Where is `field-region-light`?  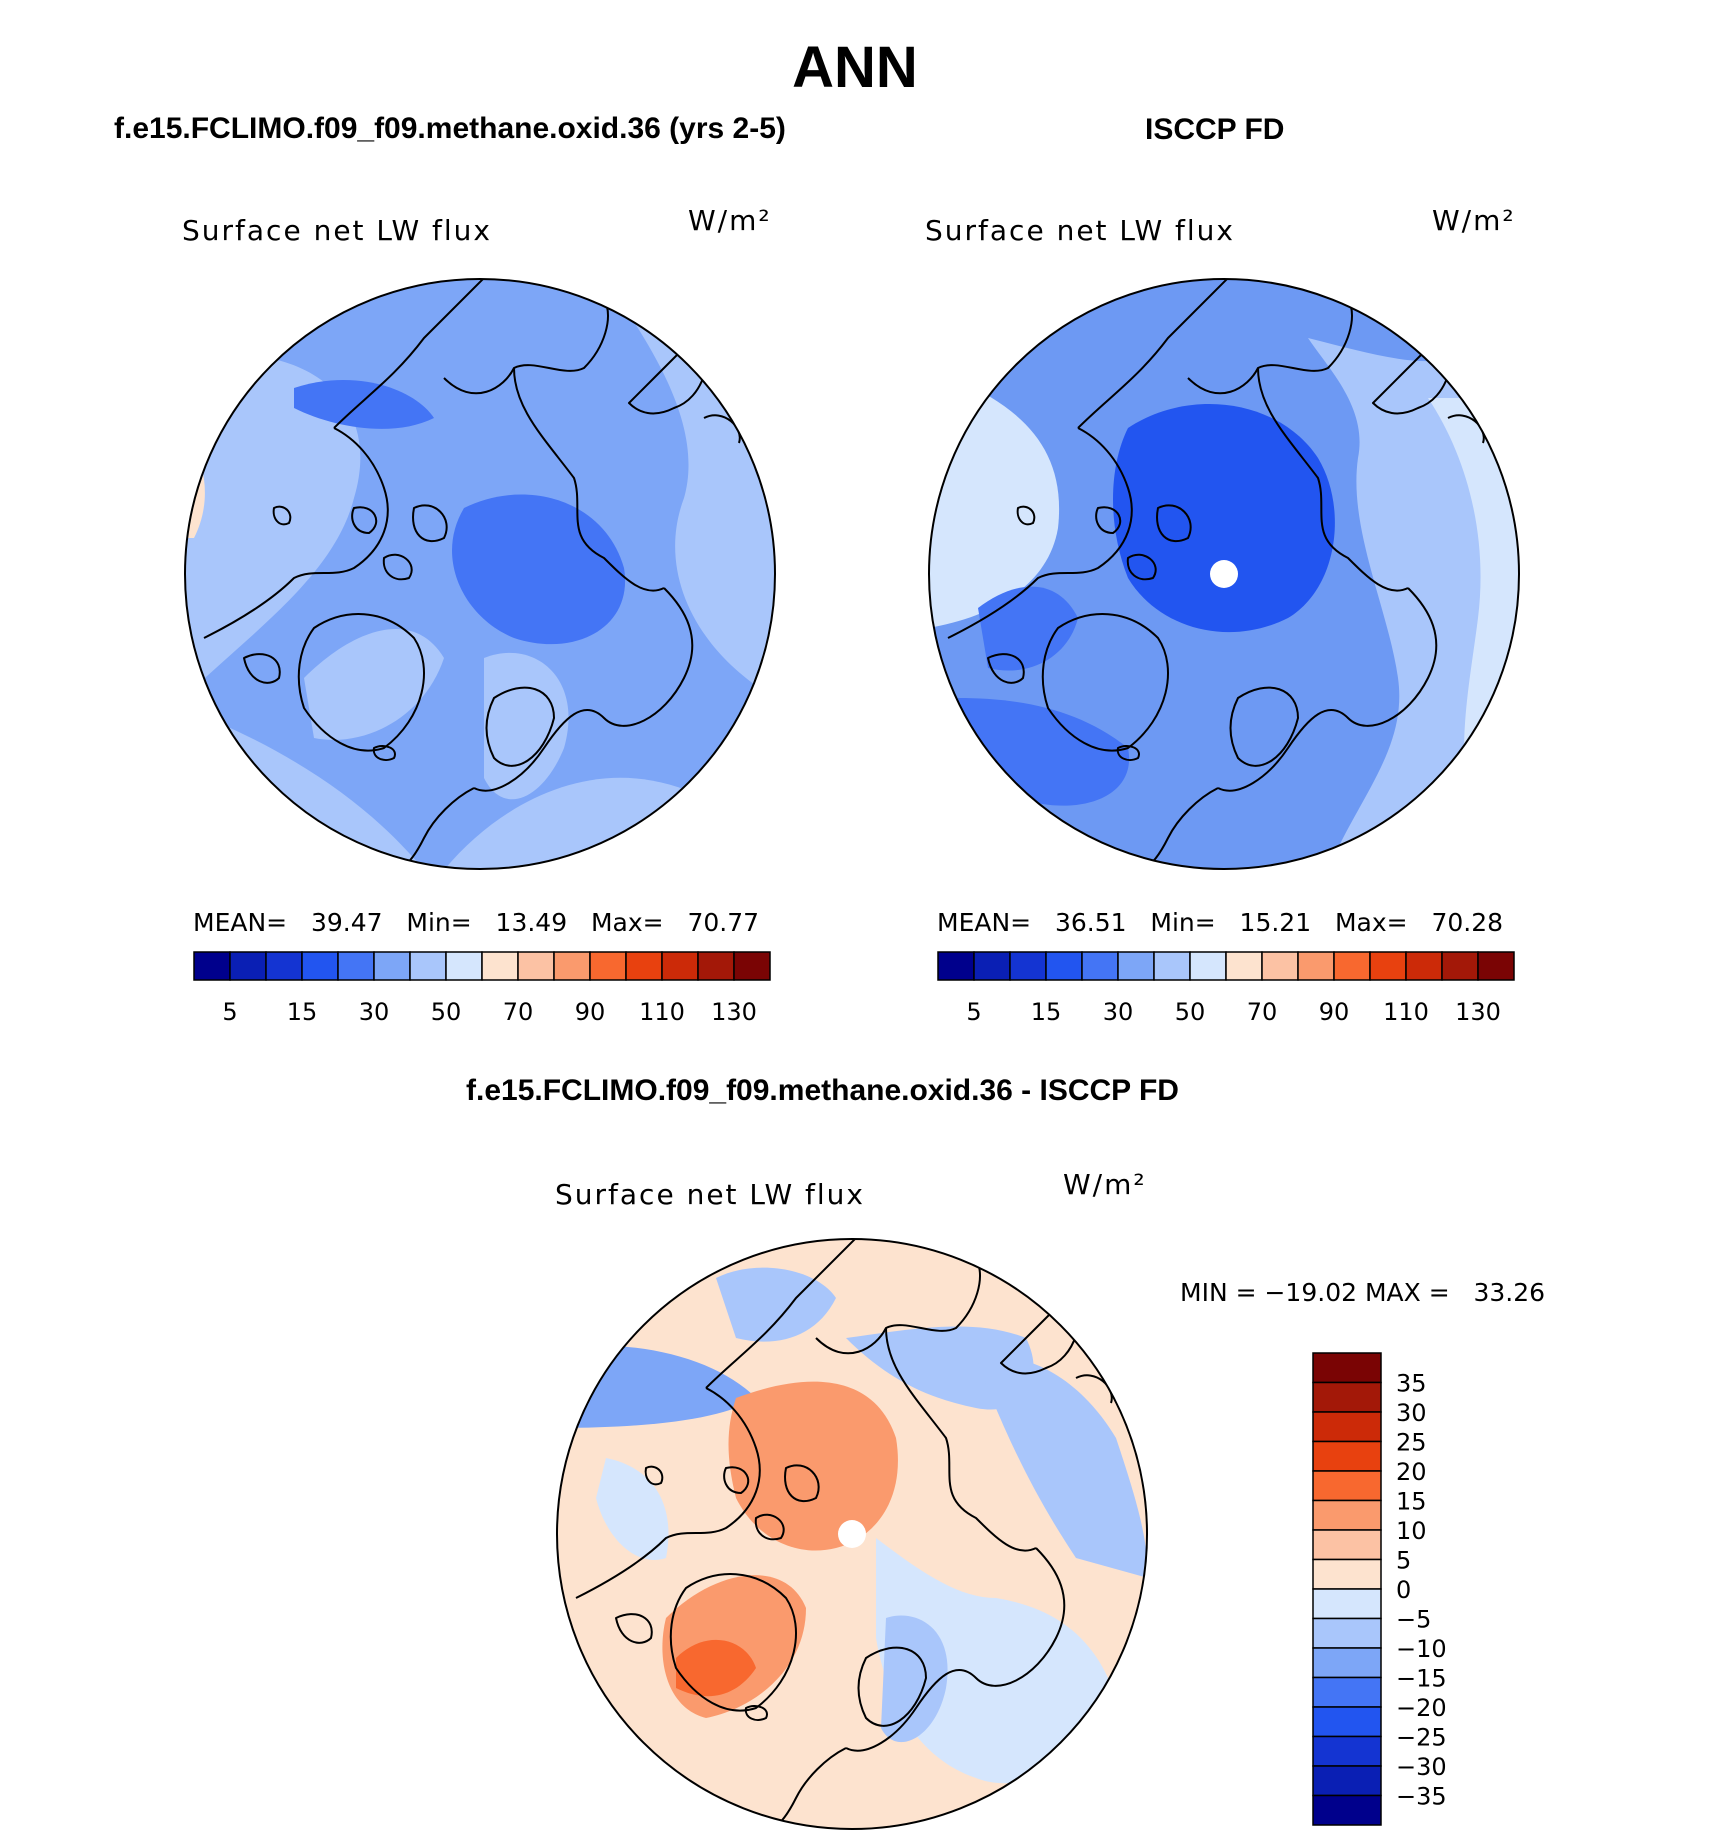 field-region-light is located at coordinates (273, 526).